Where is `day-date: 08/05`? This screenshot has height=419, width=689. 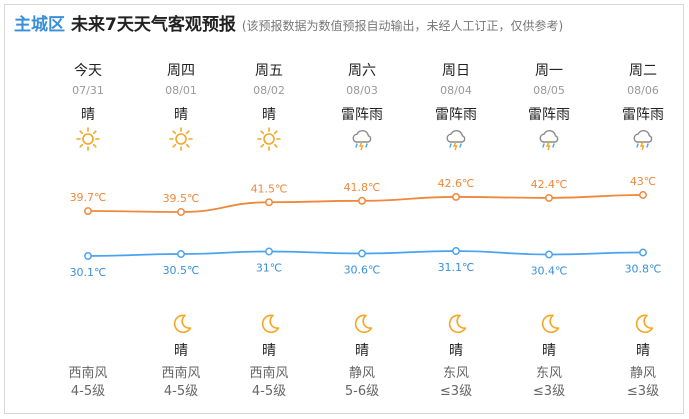
day-date: 08/05 is located at coordinates (549, 90).